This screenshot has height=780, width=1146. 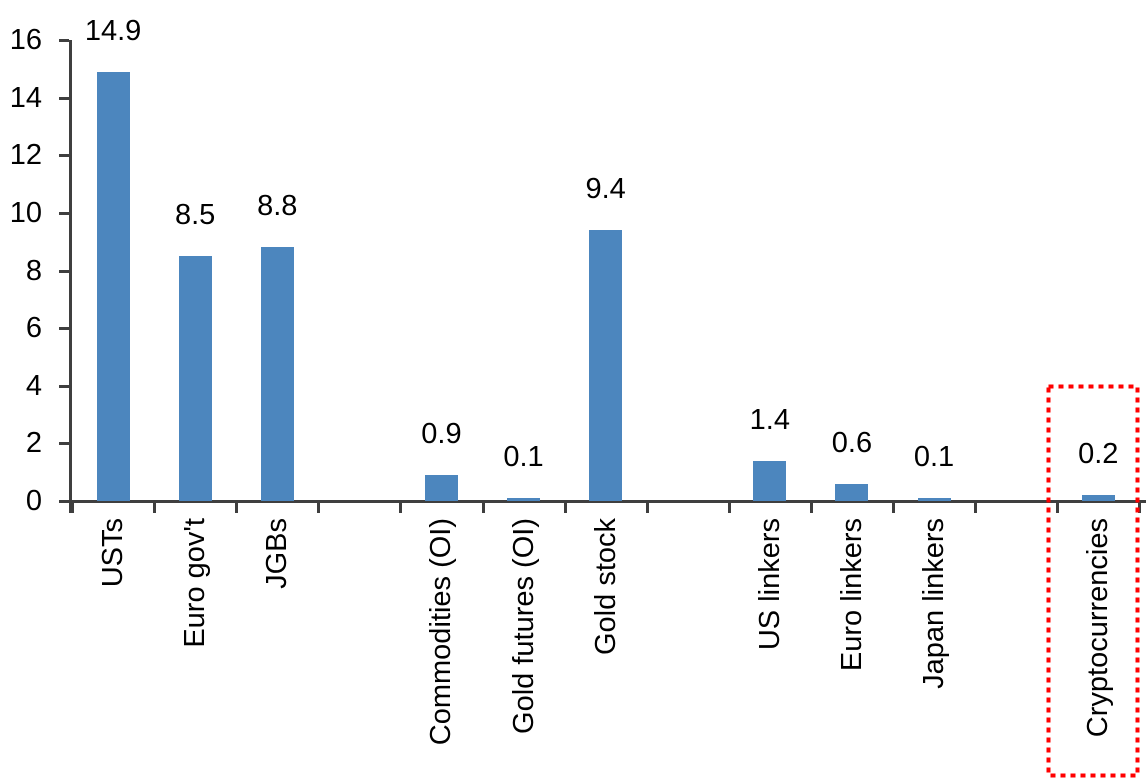 What do you see at coordinates (33, 443) in the screenshot?
I see `y-axis-label: 2` at bounding box center [33, 443].